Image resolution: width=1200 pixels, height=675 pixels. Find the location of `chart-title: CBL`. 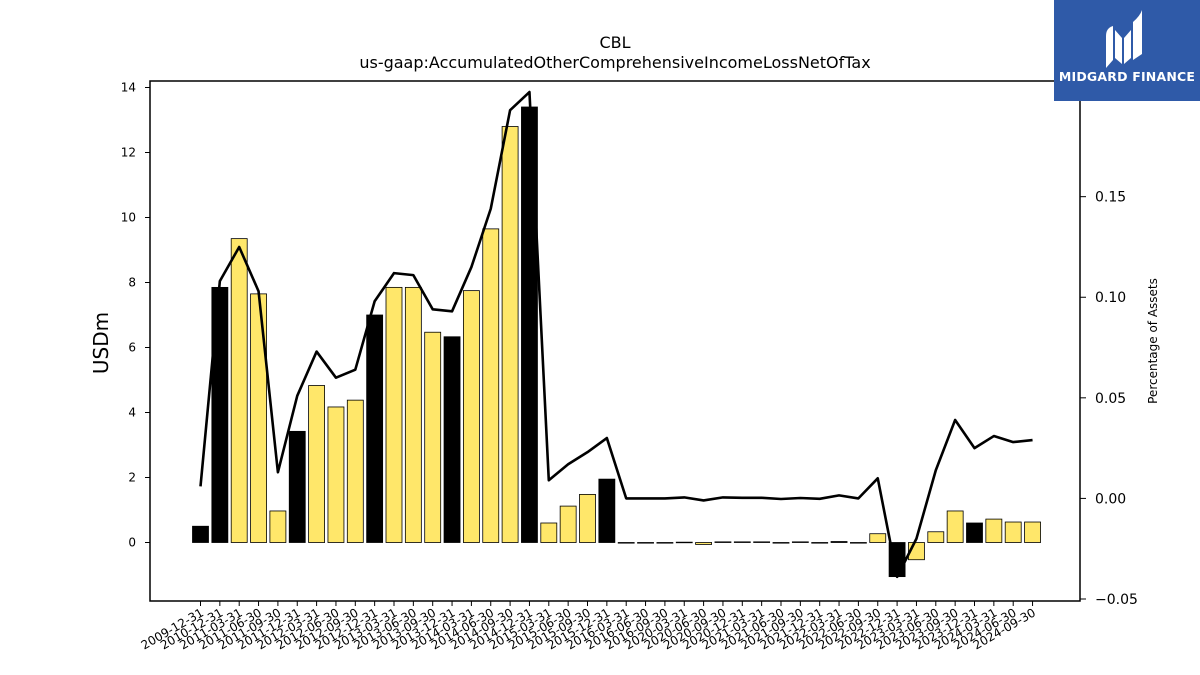

chart-title: CBL is located at coordinates (614, 42).